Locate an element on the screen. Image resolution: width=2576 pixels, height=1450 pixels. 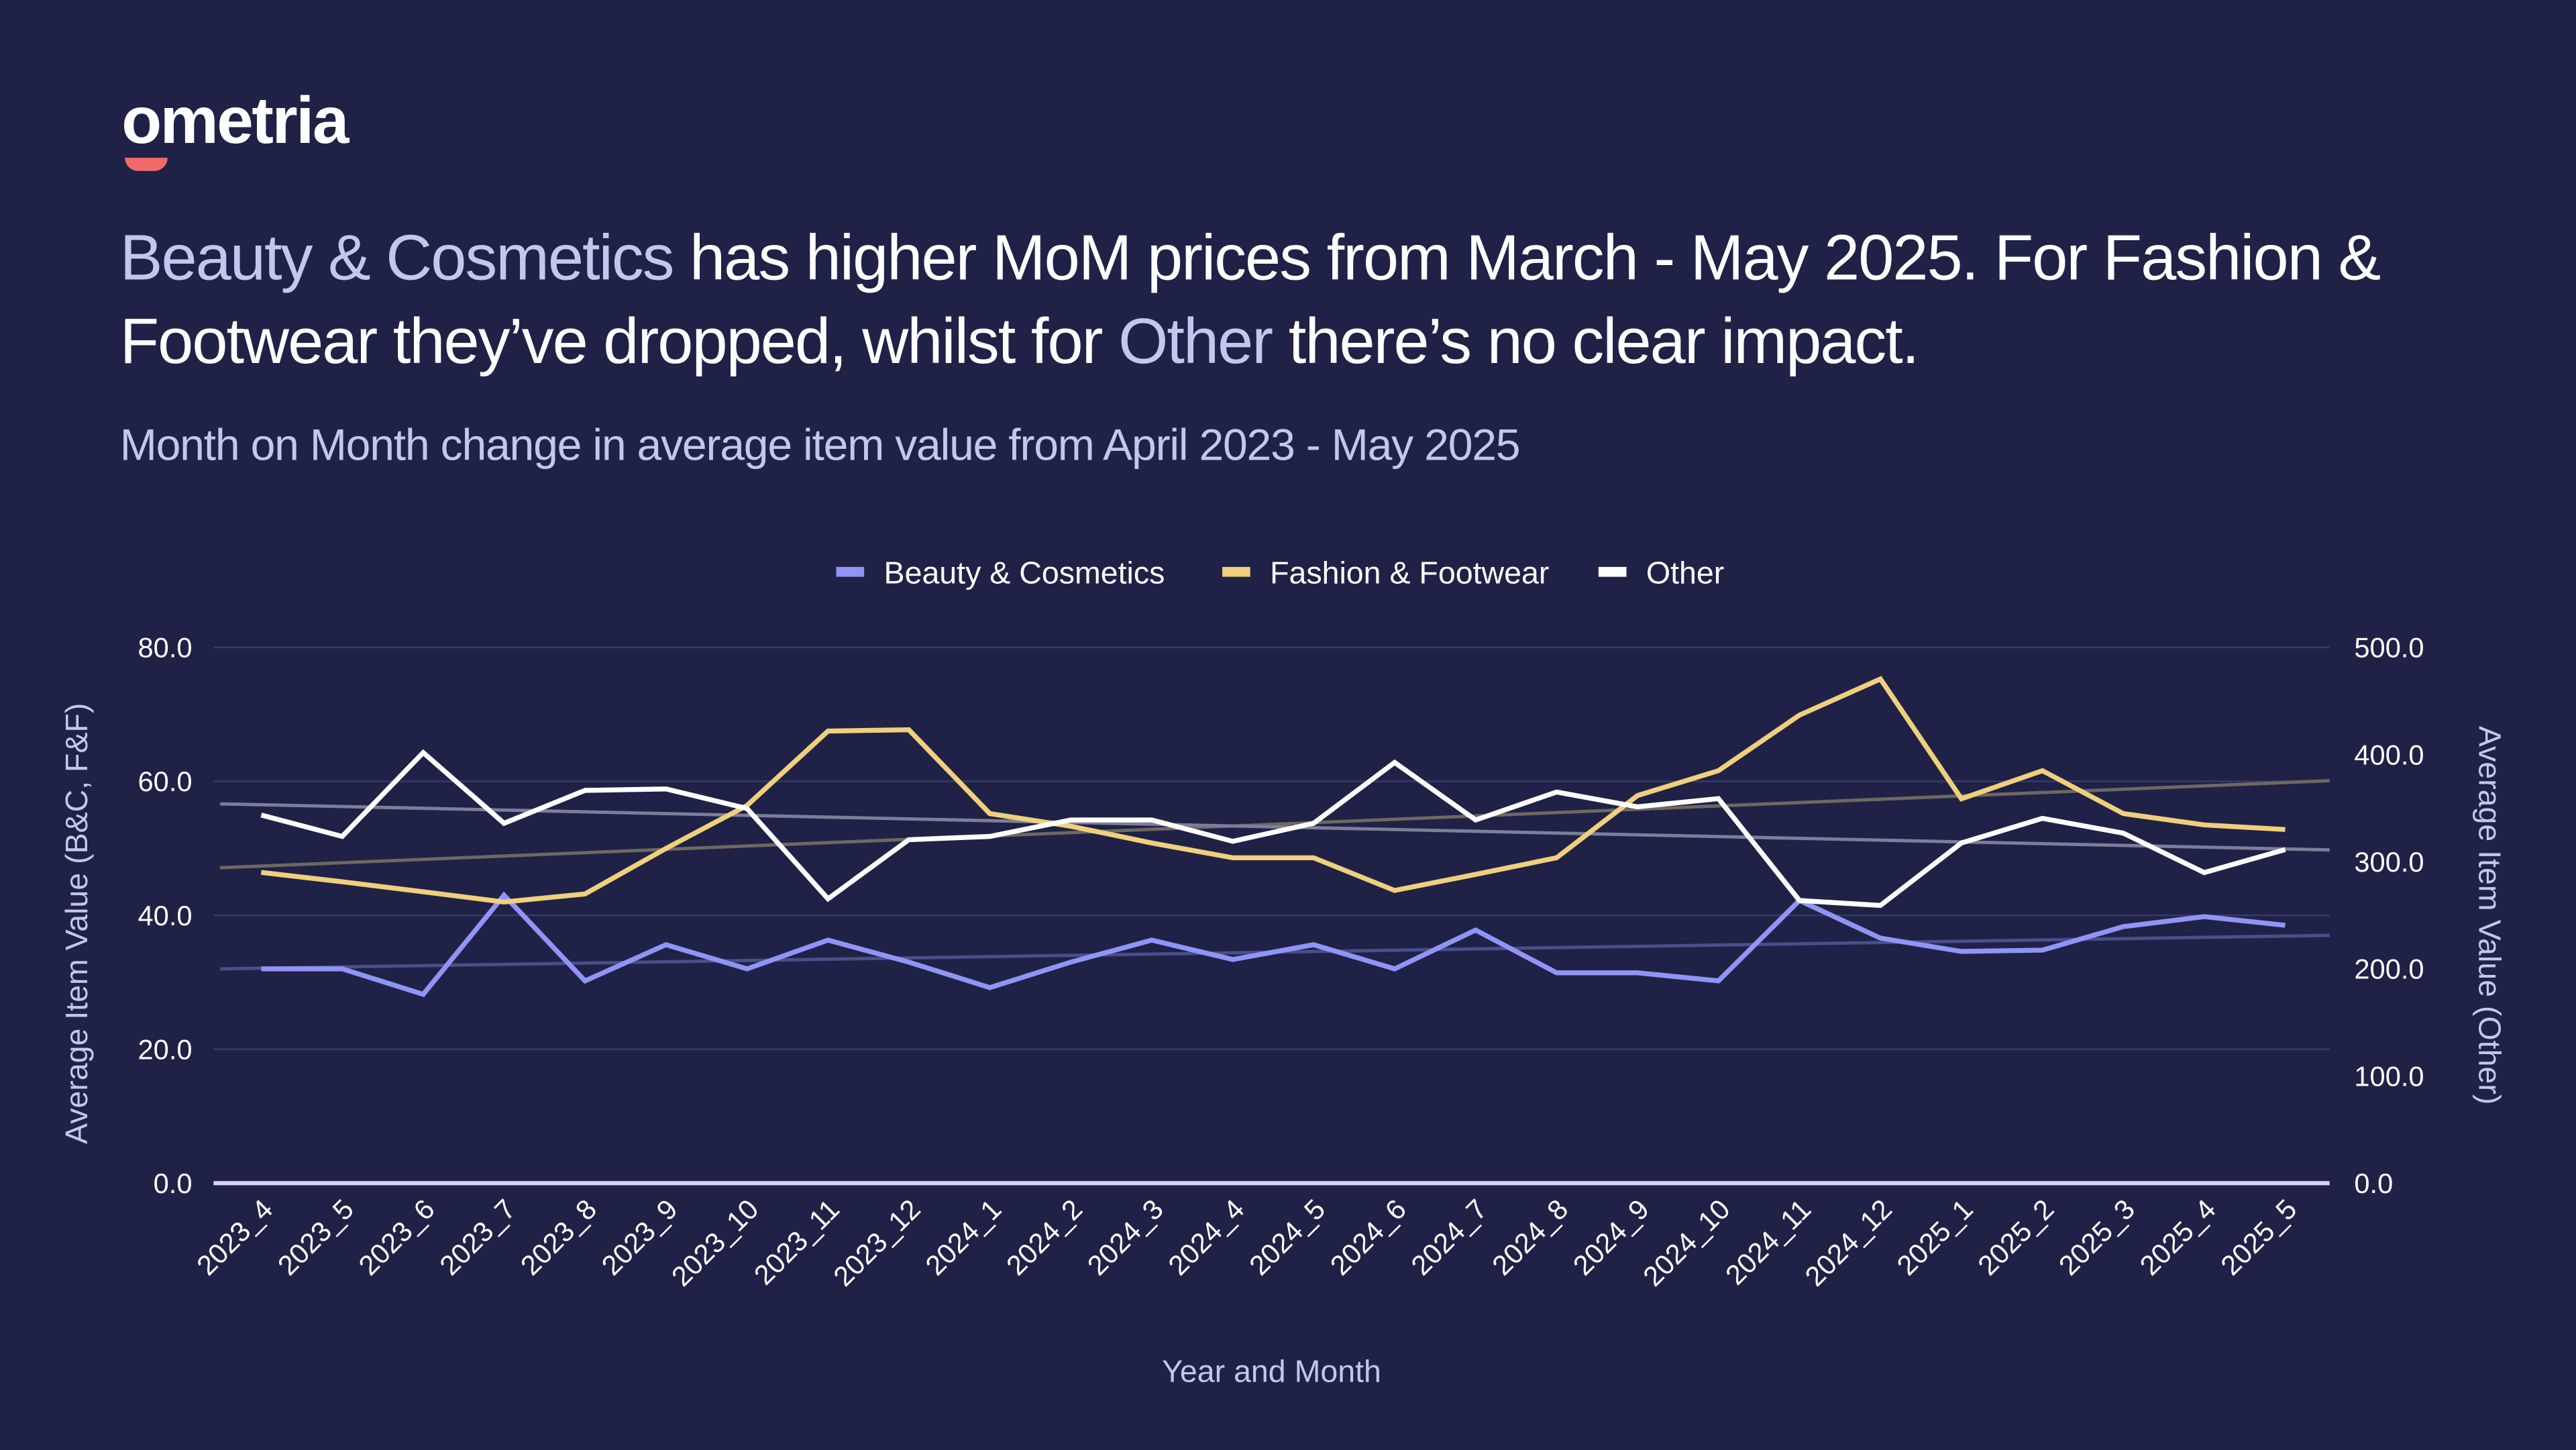
x-tick: 2023_4 is located at coordinates (234, 1237).